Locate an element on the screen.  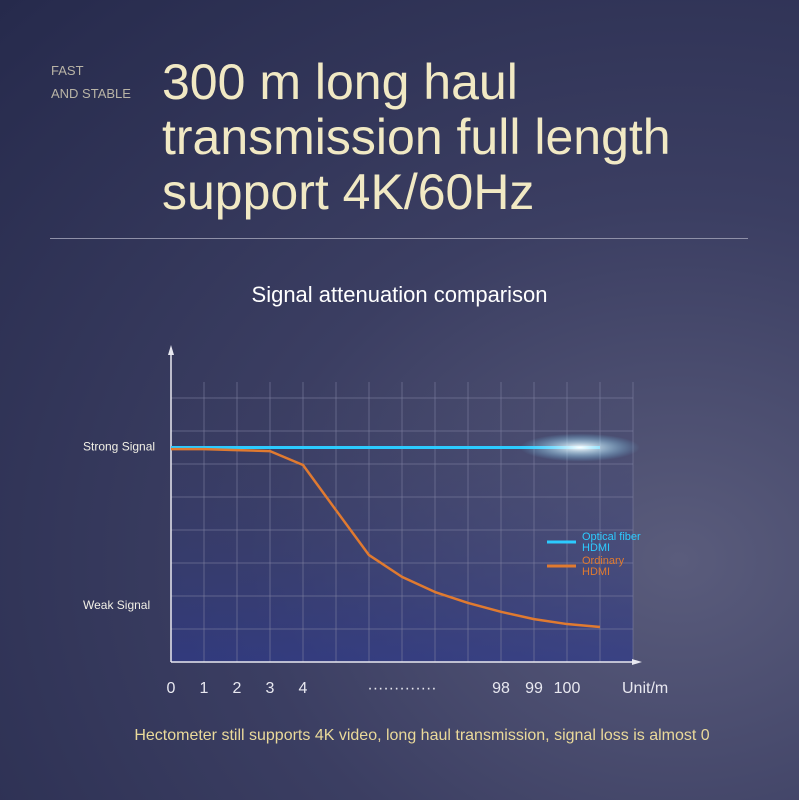
x-tick-label: 4 is located at coordinates (303, 688).